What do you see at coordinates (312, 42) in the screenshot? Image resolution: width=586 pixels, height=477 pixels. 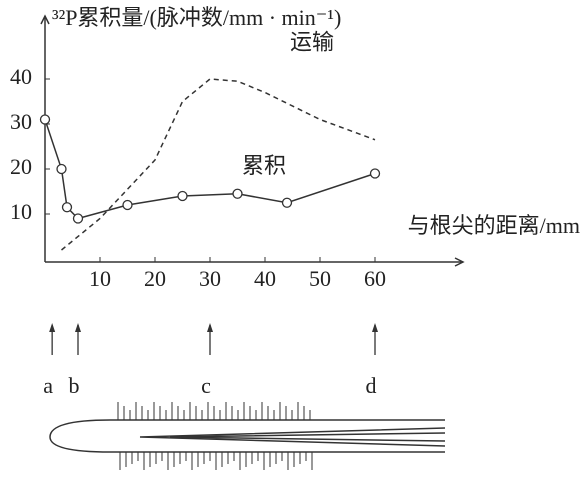 I see `series-label: 运输` at bounding box center [312, 42].